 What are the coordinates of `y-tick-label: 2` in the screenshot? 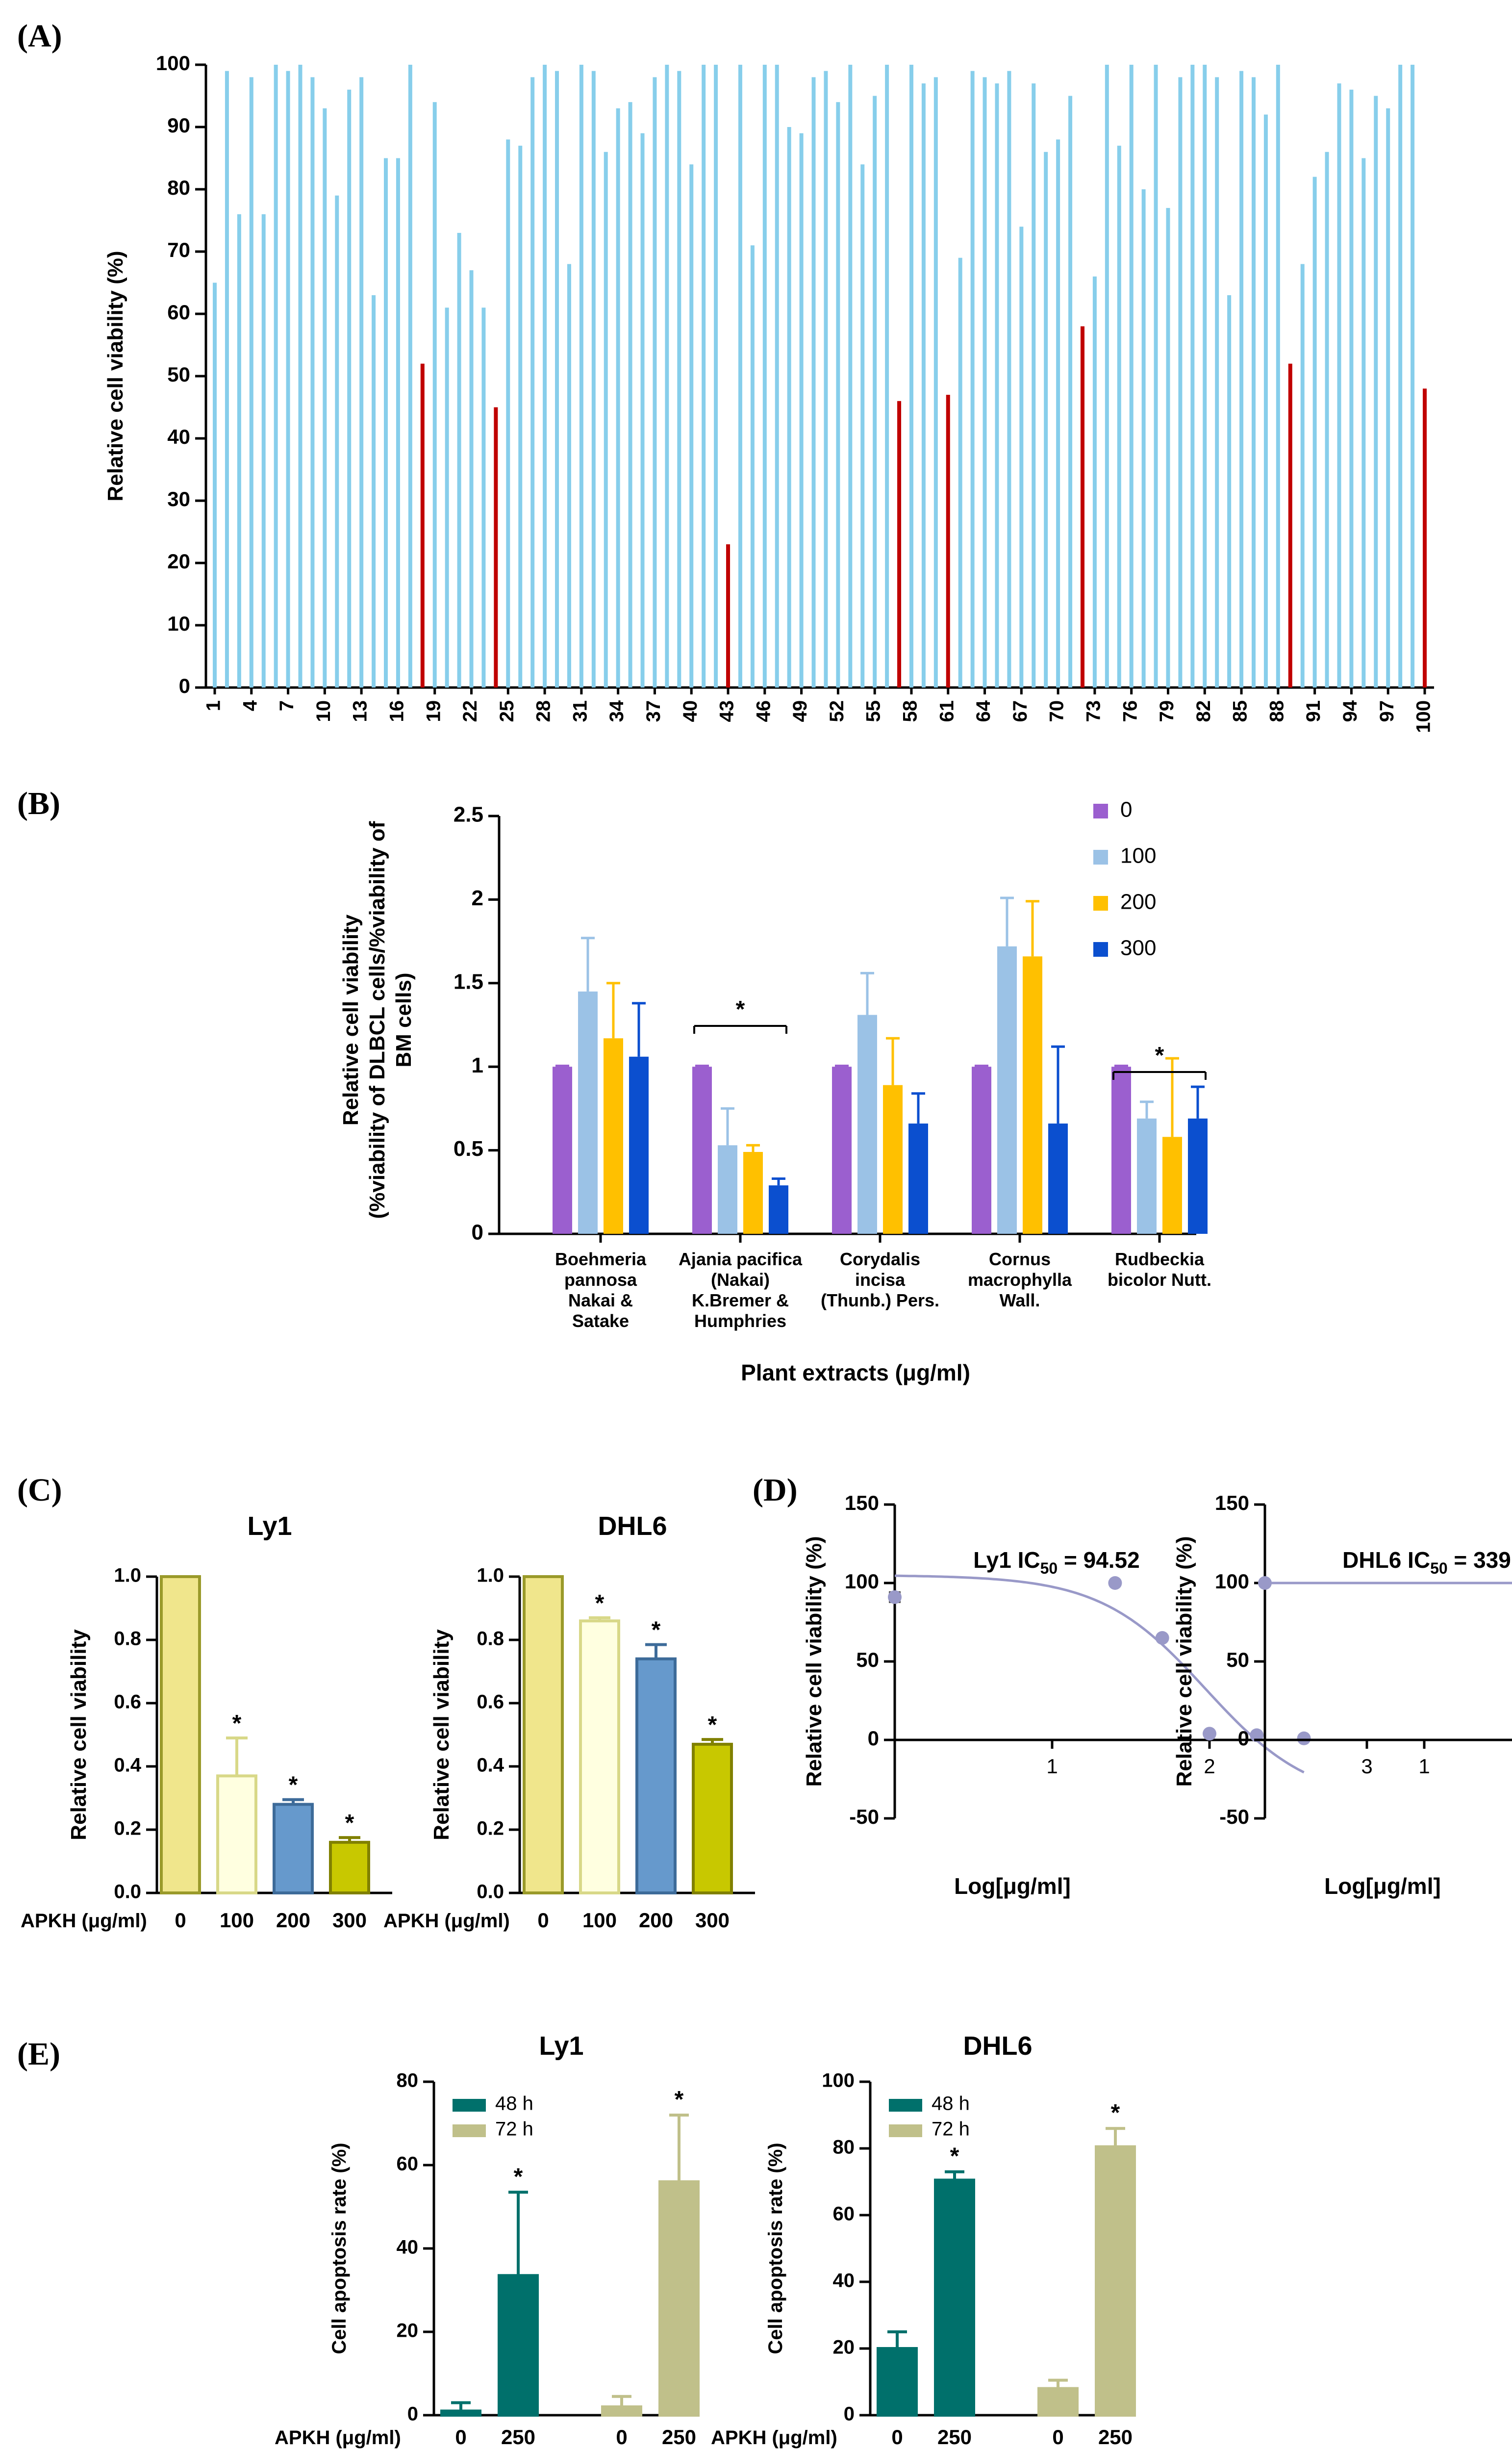 It's located at (477, 898).